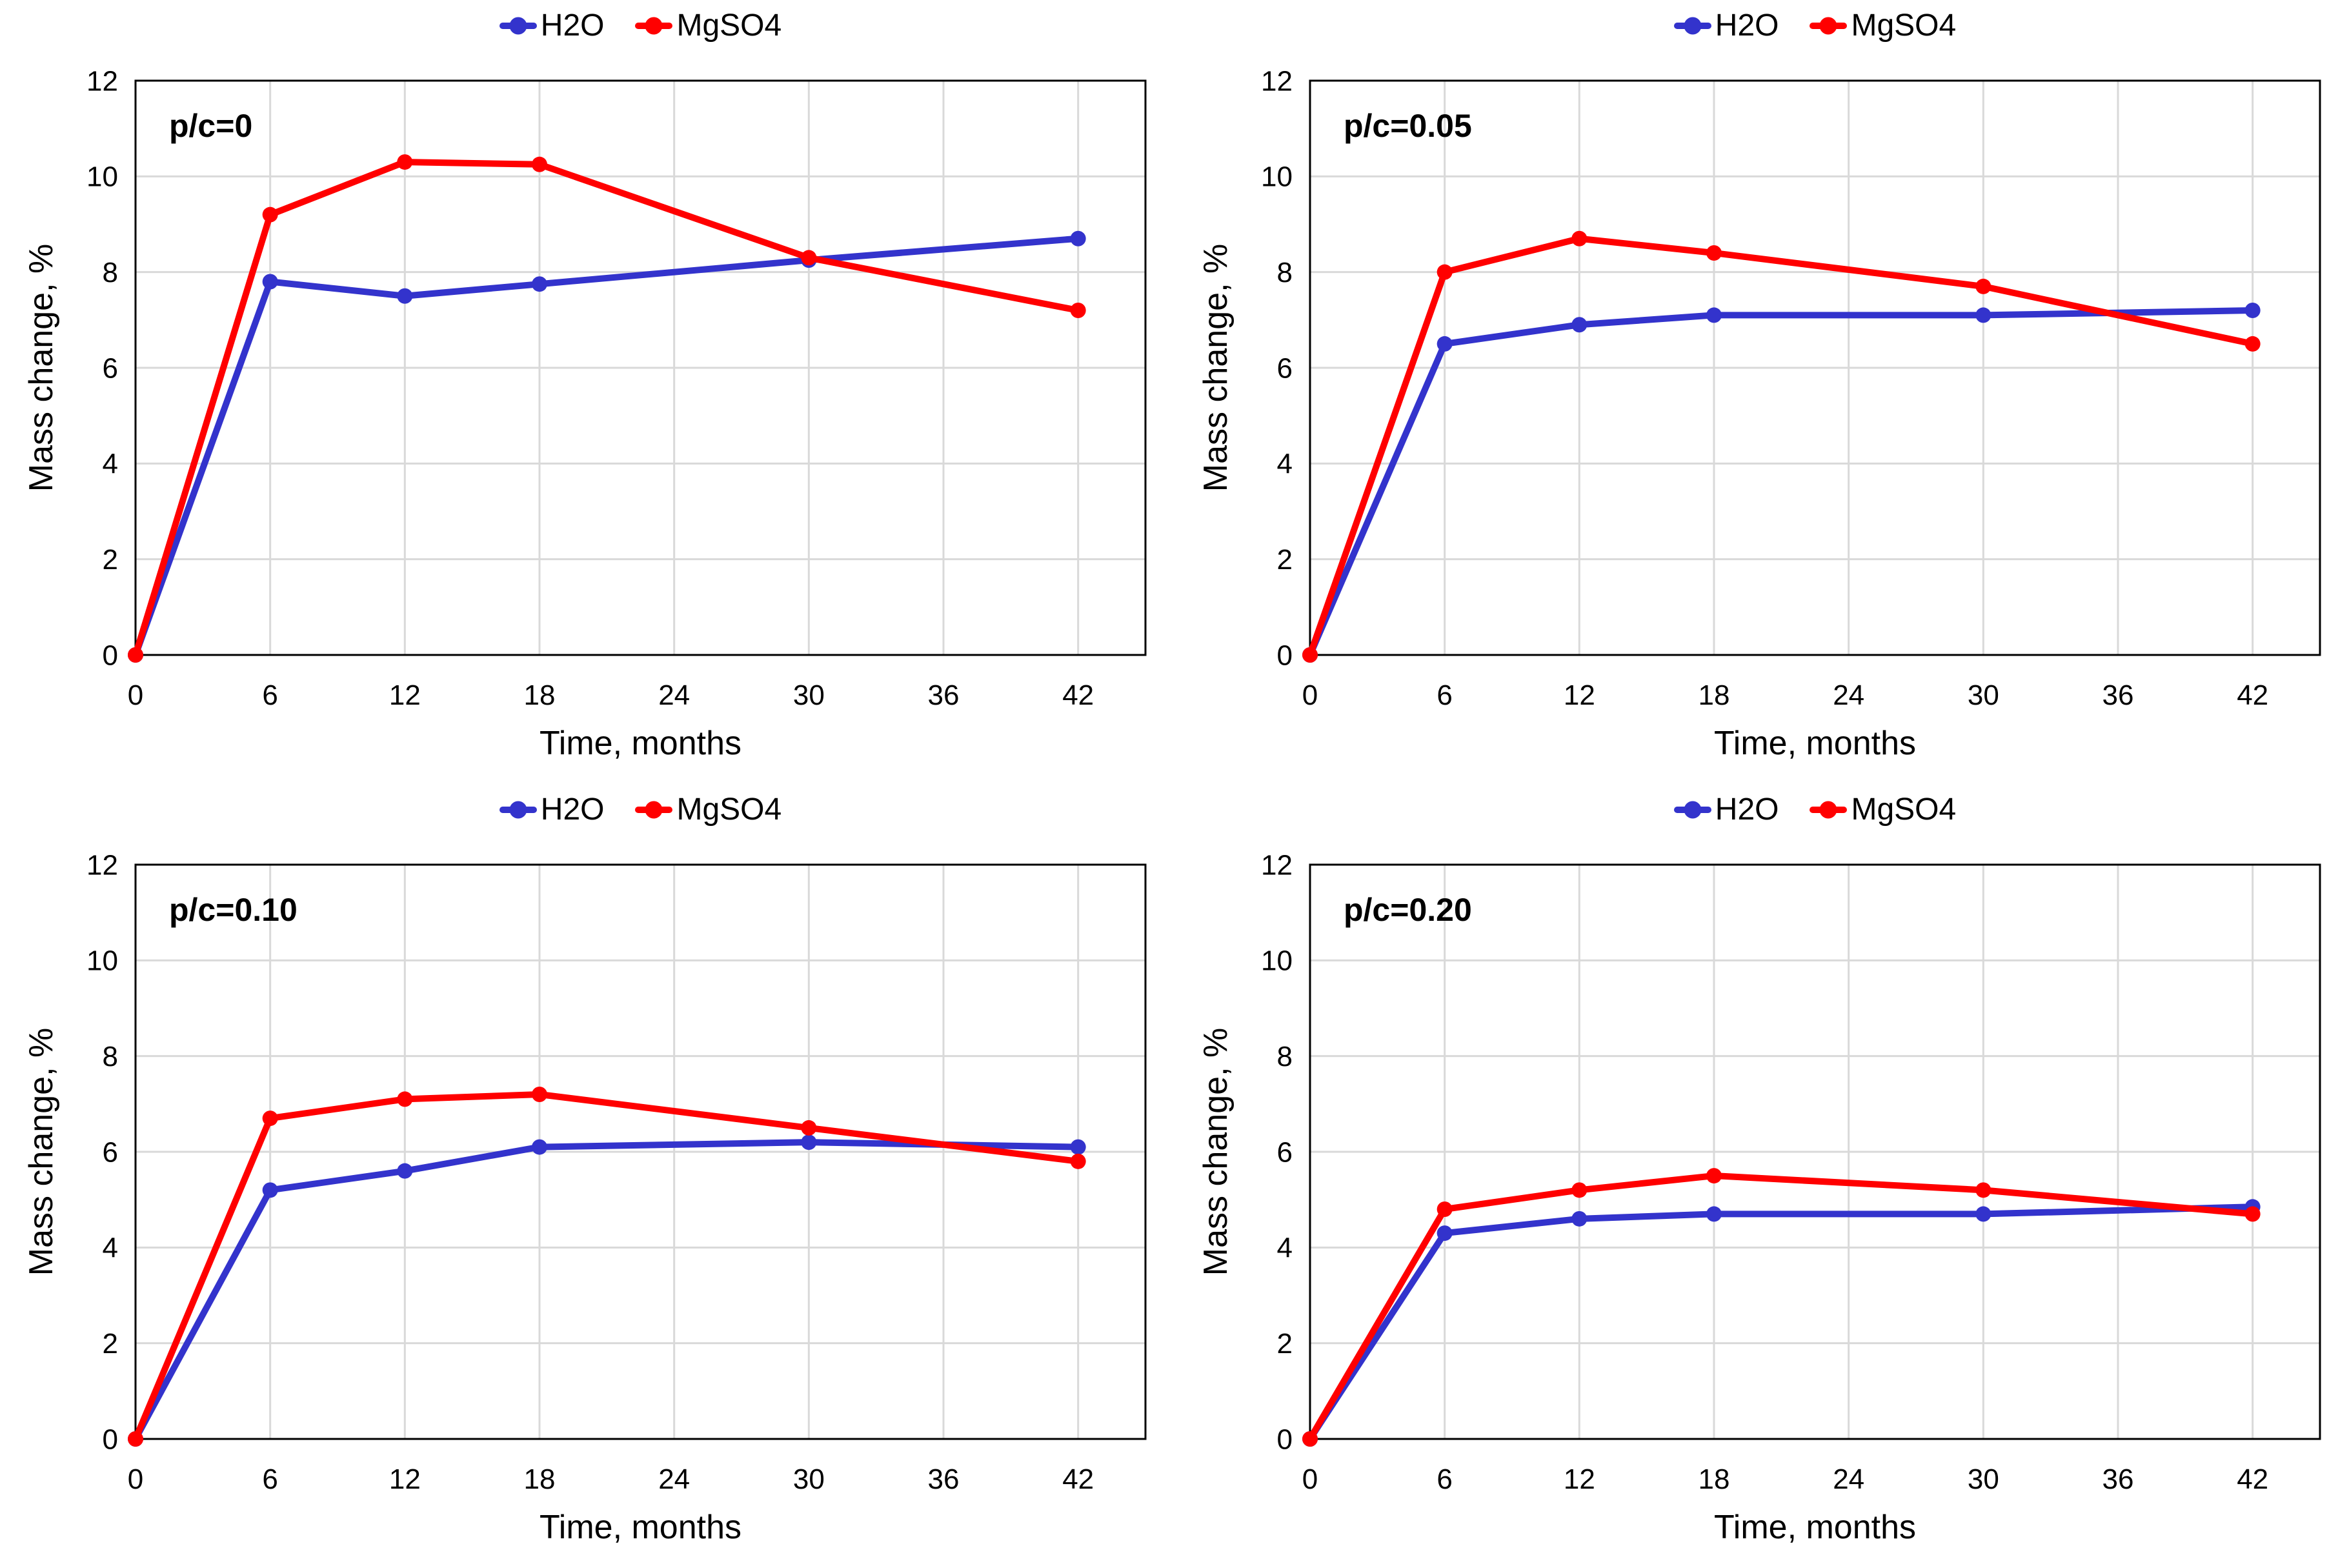  Describe the element at coordinates (233, 910) in the screenshot. I see `annotation-pc-ratio: p/c=0.10` at that location.